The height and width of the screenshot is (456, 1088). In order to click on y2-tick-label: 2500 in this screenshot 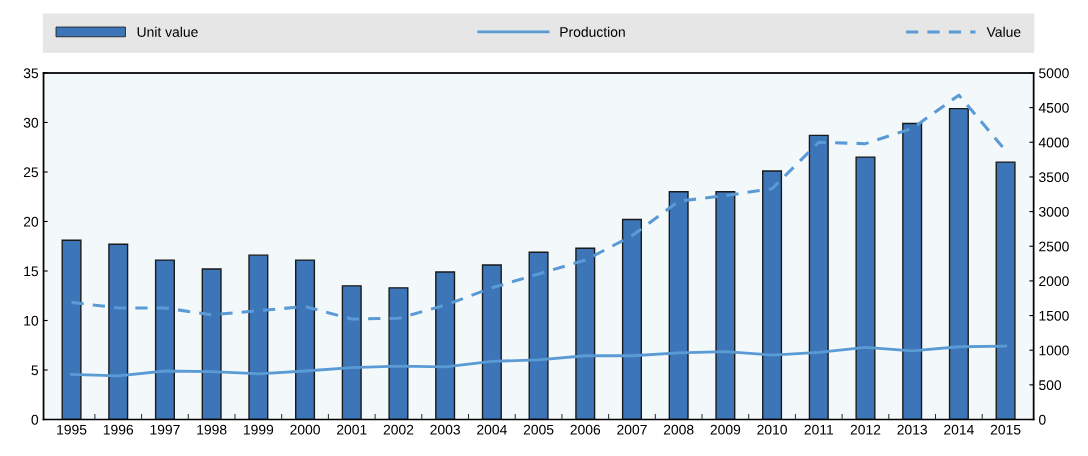, I will do `click(1054, 246)`.